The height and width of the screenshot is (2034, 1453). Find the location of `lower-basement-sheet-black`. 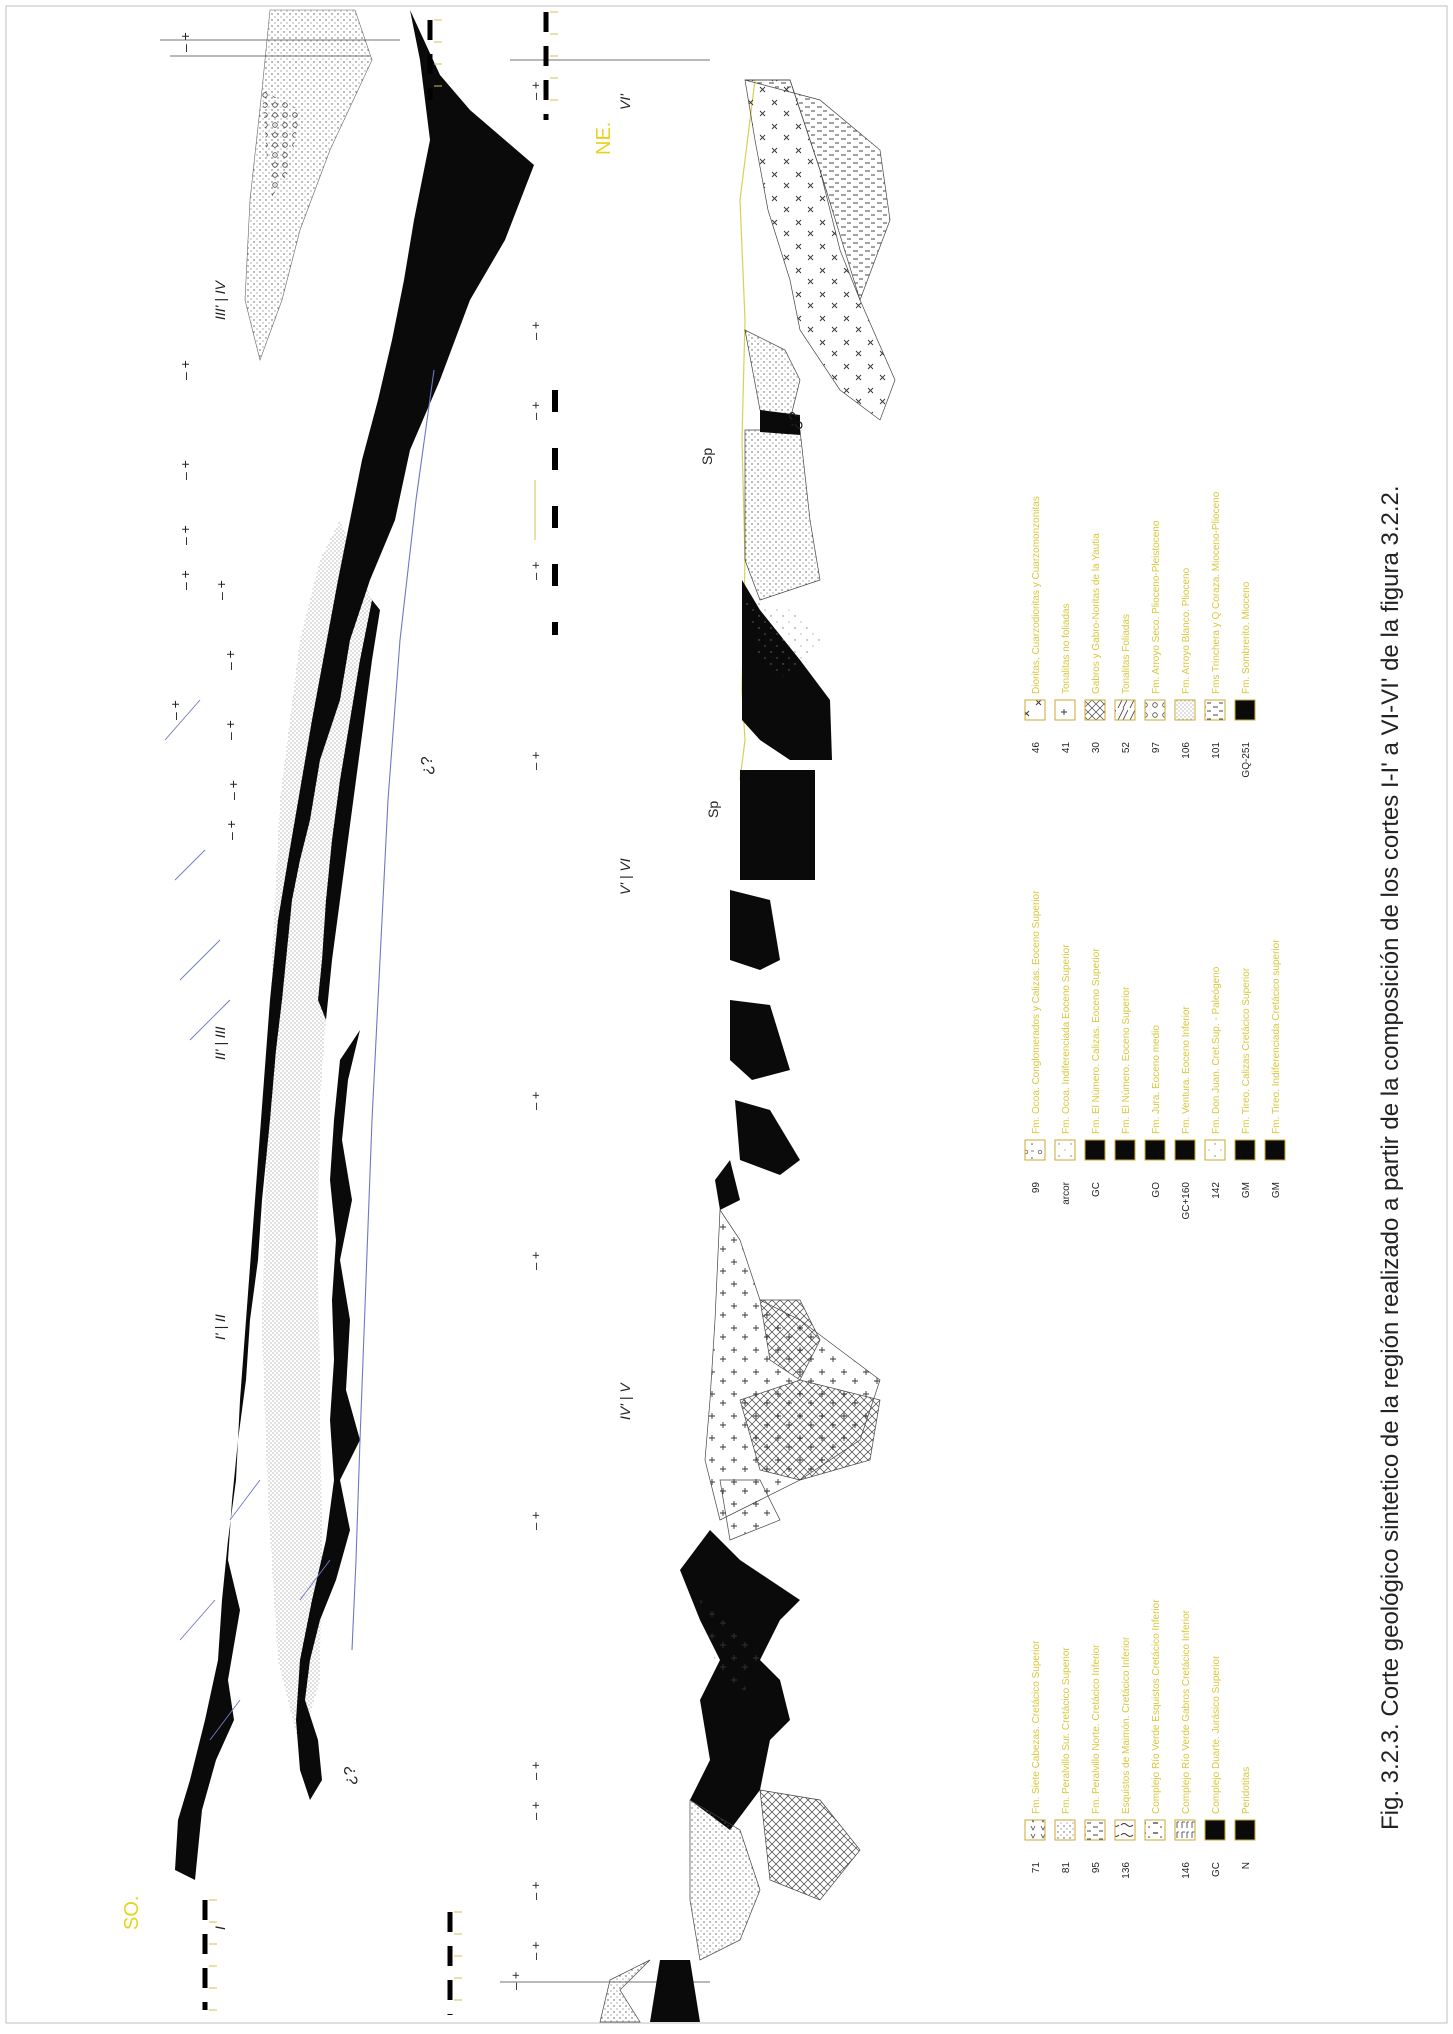

lower-basement-sheet-black is located at coordinates (328, 1415).